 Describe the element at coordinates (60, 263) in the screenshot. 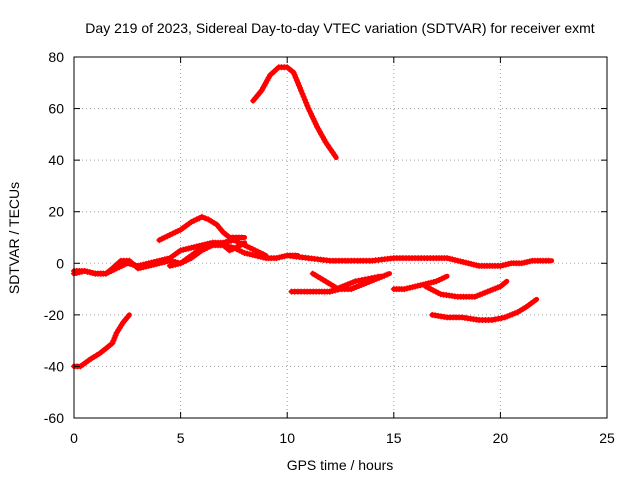

I see `y-tick-label: 0` at that location.